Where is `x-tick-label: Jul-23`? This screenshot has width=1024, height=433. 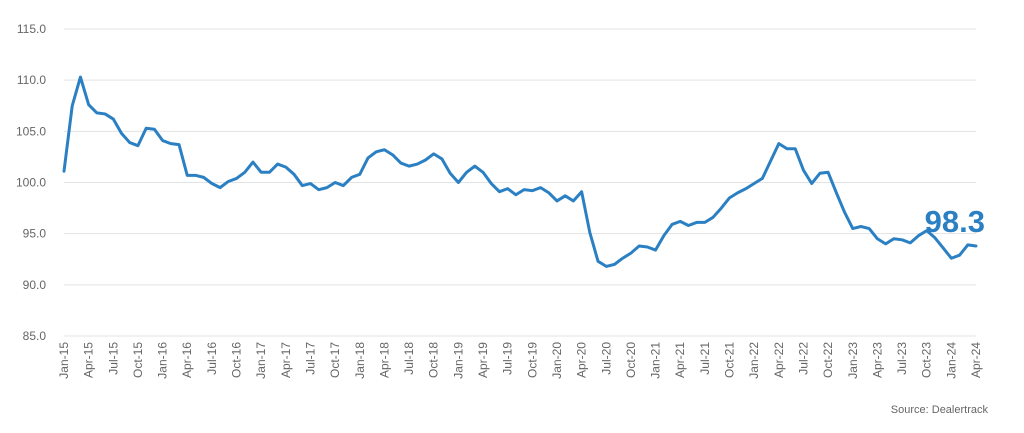
x-tick-label: Jul-23 is located at coordinates (902, 358).